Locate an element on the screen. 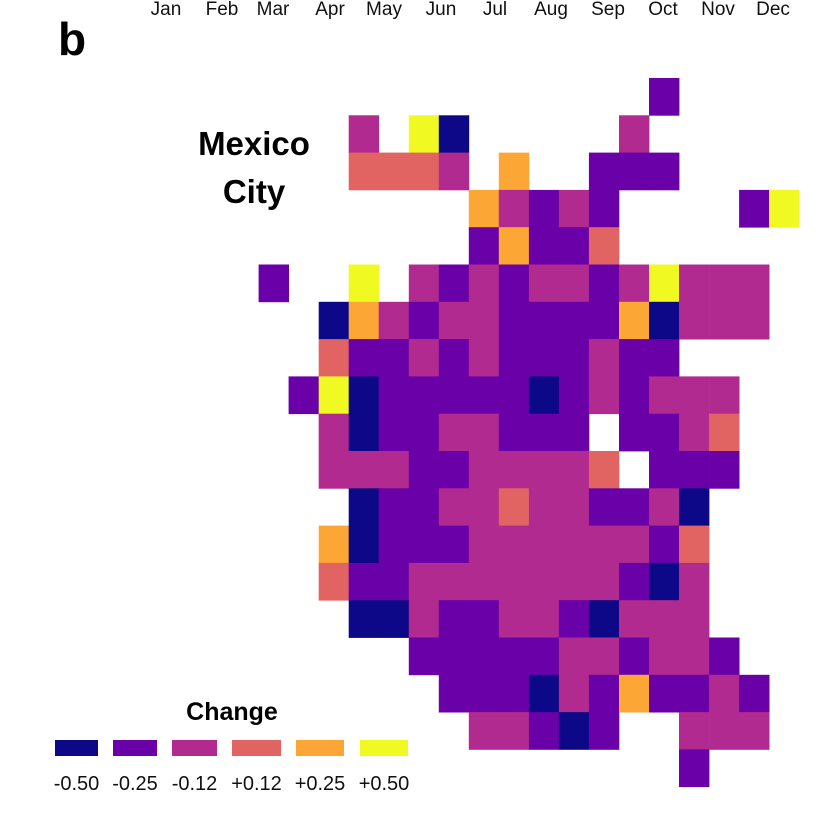  month-label-apr: Apr is located at coordinates (330, 10).